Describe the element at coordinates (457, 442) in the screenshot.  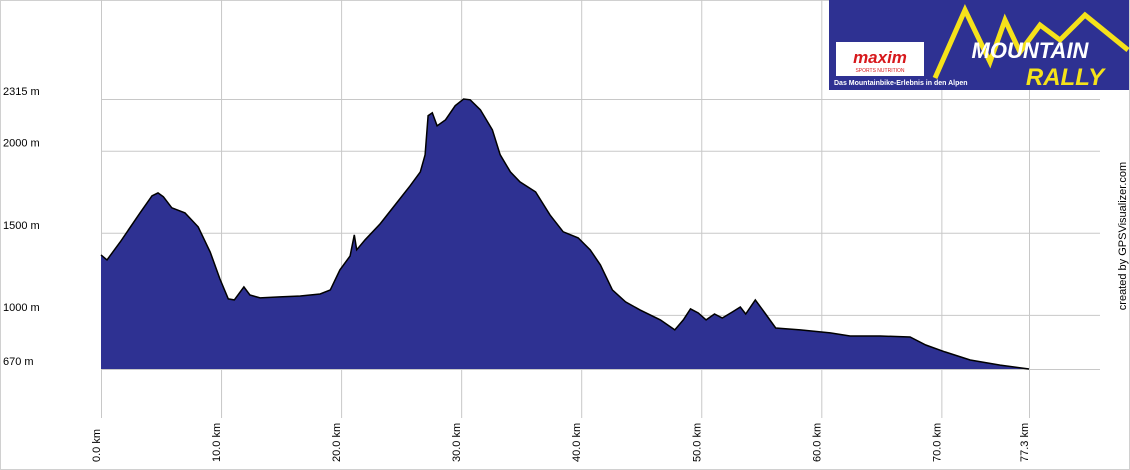
I see `x-tick-label: 30.0 km` at that location.